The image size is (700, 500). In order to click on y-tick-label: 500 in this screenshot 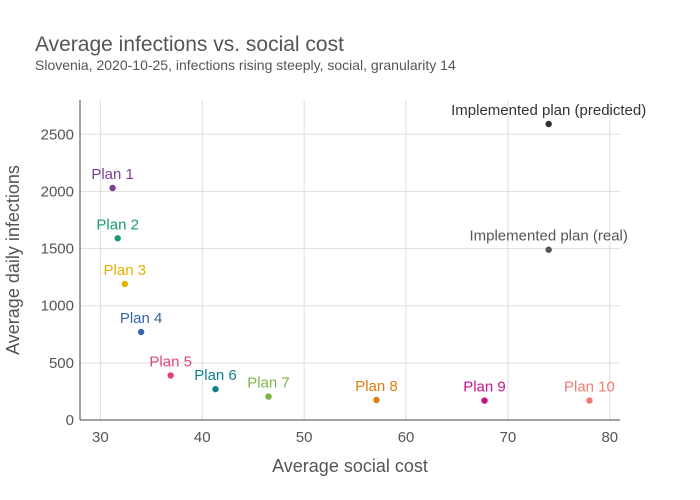, I will do `click(61, 363)`.